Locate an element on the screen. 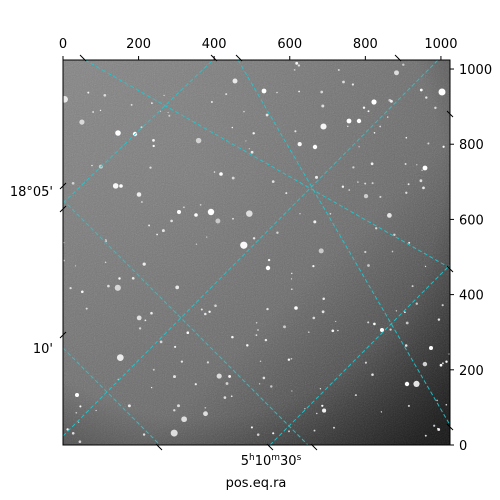  grid-line is located at coordinates (138, 132).